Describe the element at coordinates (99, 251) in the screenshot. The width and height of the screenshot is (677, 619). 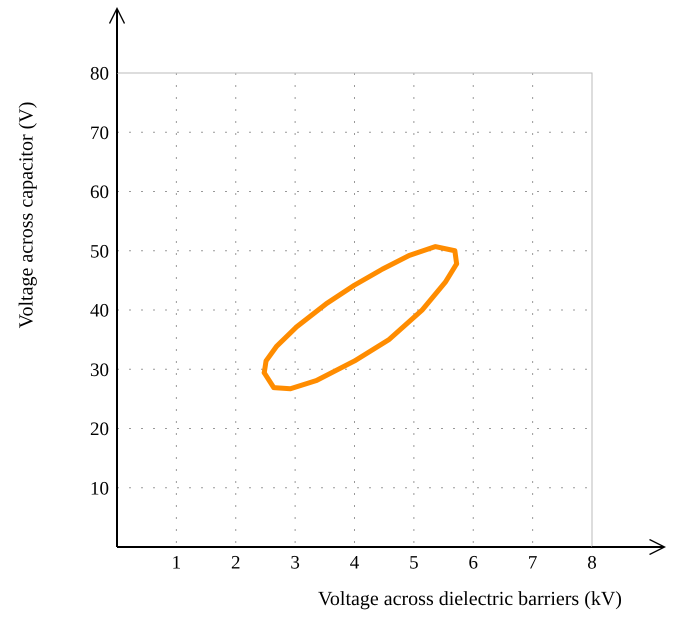
I see `y-tick-label: 50` at that location.